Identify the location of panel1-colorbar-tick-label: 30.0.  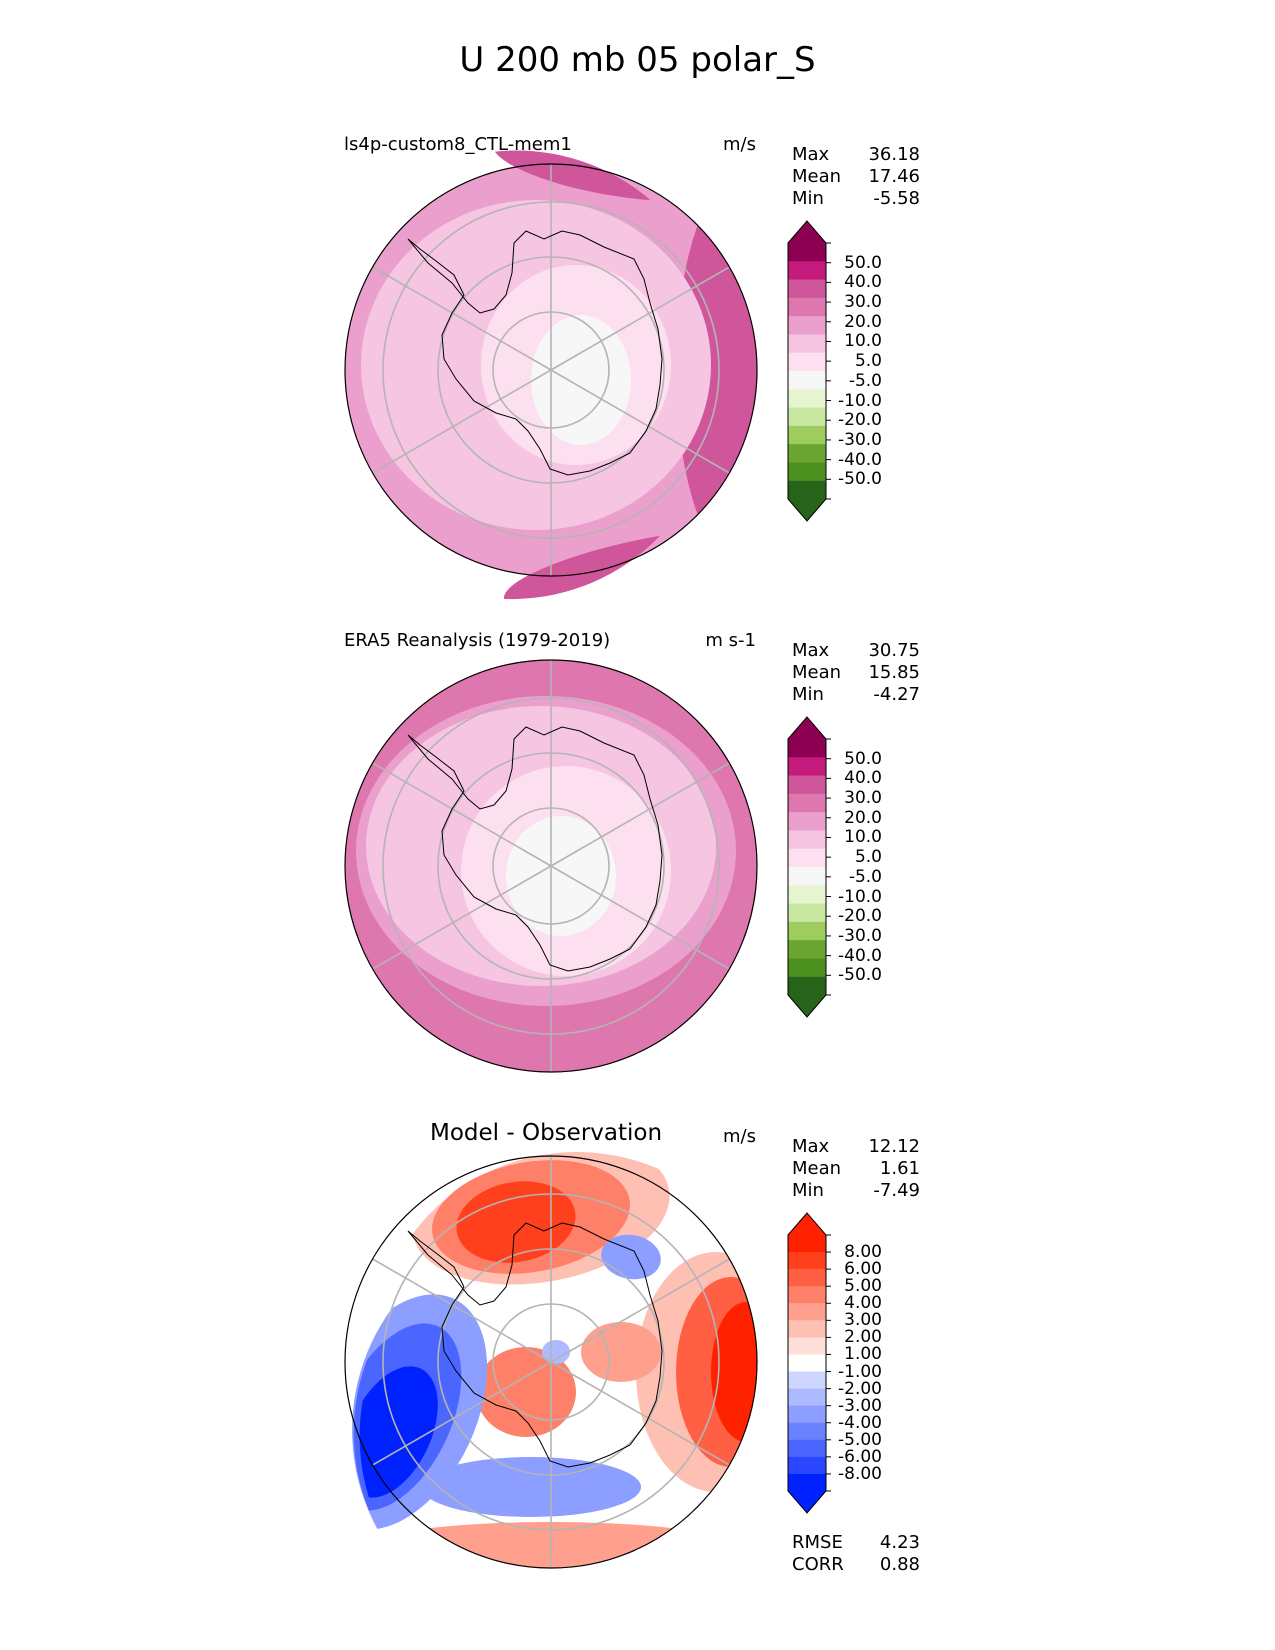
(863, 302).